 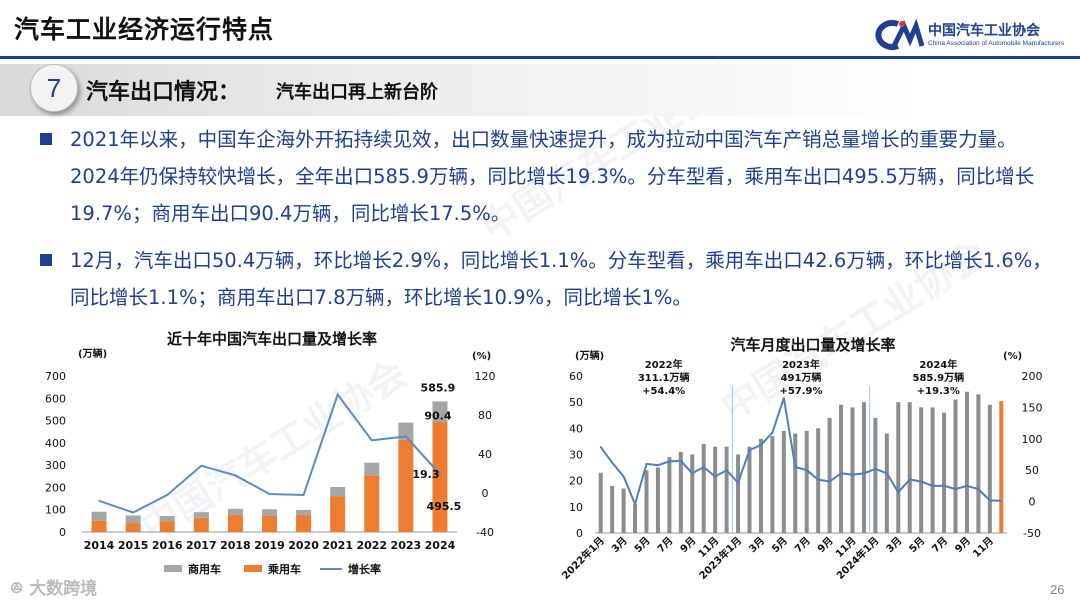 I want to click on legend-passenger-label: 乘用车, so click(x=284, y=569).